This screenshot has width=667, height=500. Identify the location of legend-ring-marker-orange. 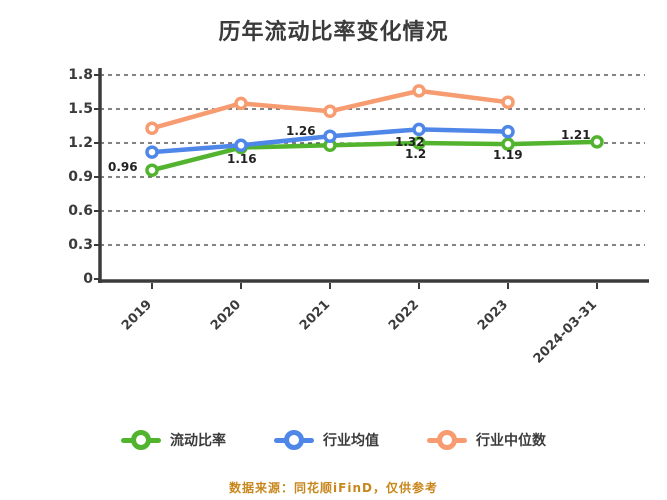
(447, 440).